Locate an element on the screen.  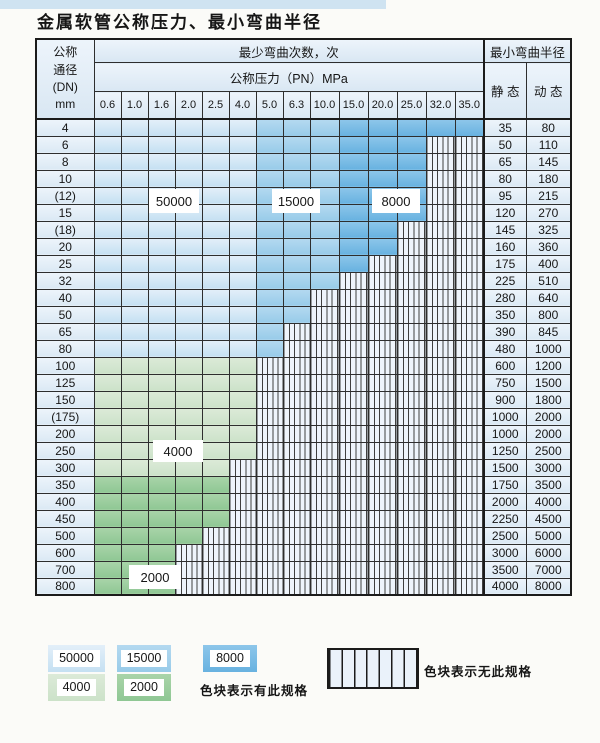
dynamic-radius-cell: 4000 is located at coordinates (548, 501).